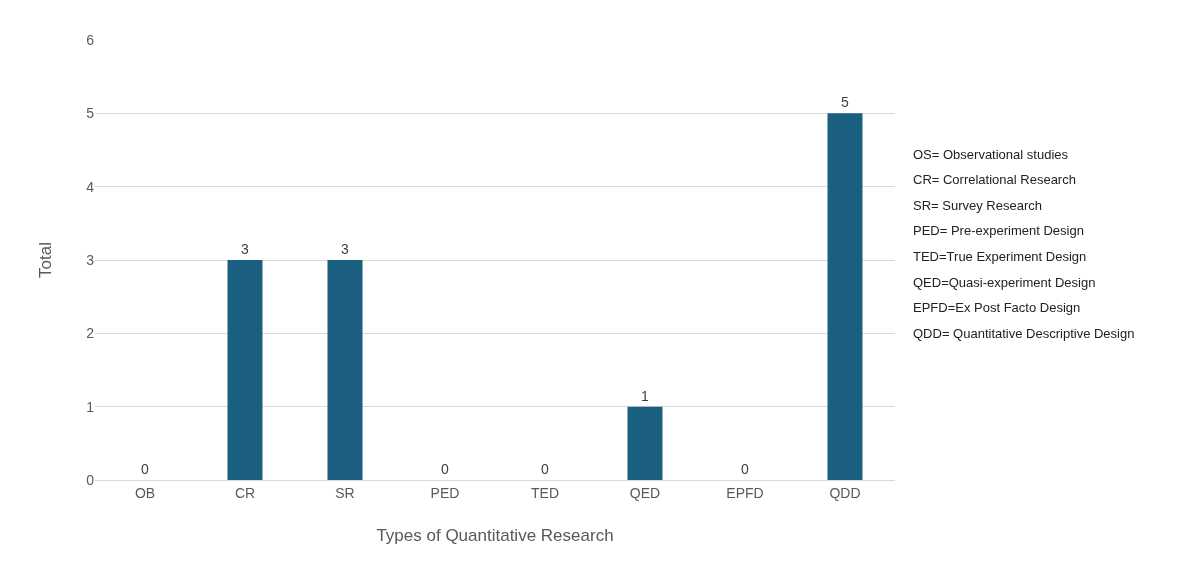 The image size is (1185, 570). Describe the element at coordinates (345, 492) in the screenshot. I see `x-tick-label: SR` at that location.